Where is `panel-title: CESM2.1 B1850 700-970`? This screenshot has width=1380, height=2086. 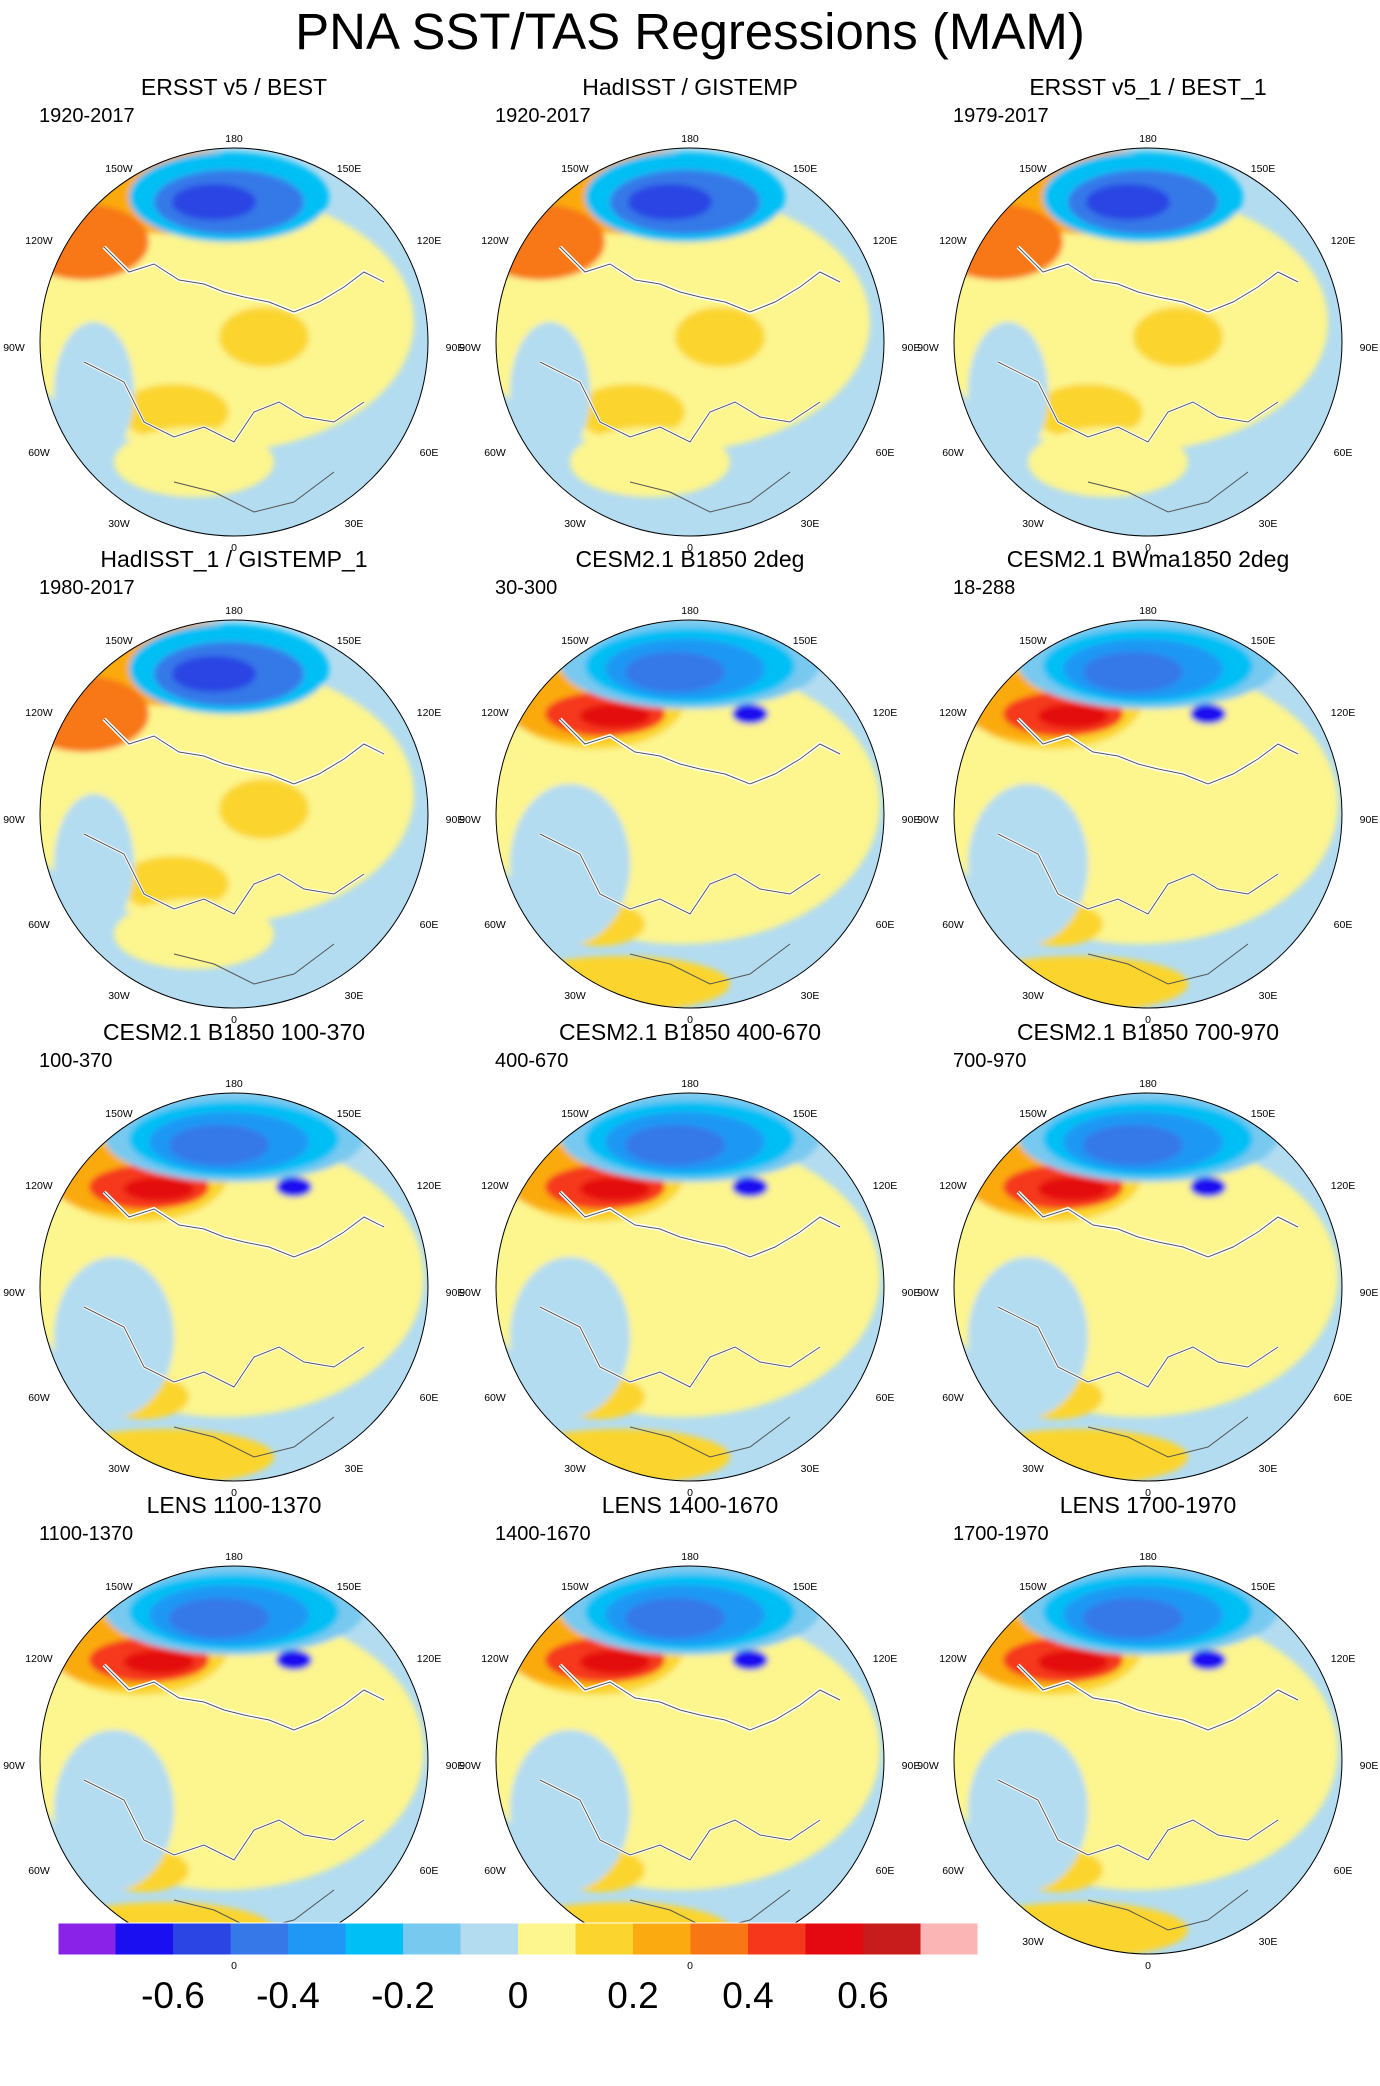
panel-title: CESM2.1 B1850 700-970 is located at coordinates (1148, 1032).